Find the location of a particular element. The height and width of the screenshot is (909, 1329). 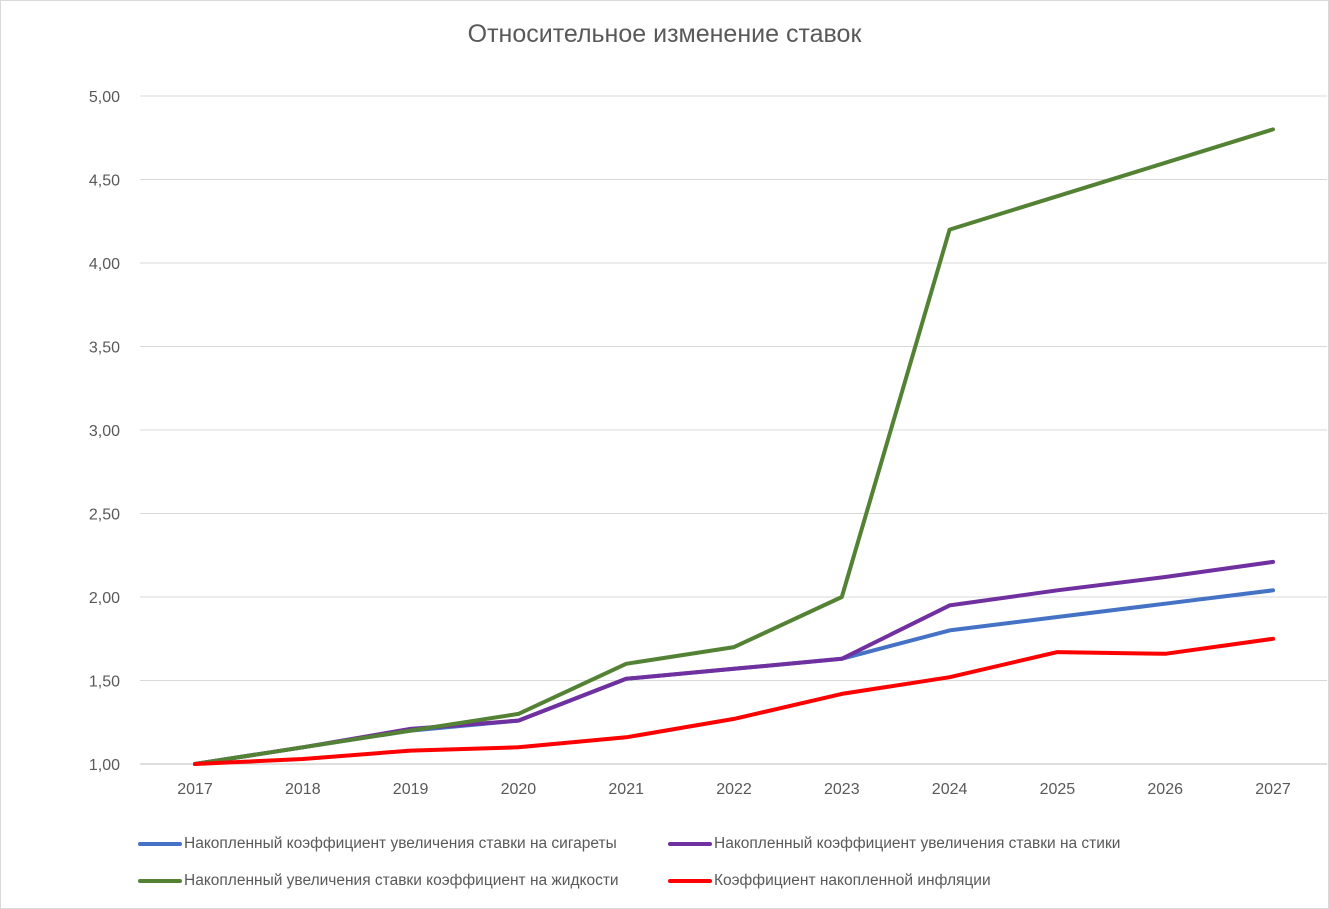

legend-item-inflation: Коэффициент накопленной инфляции is located at coordinates (829, 881).